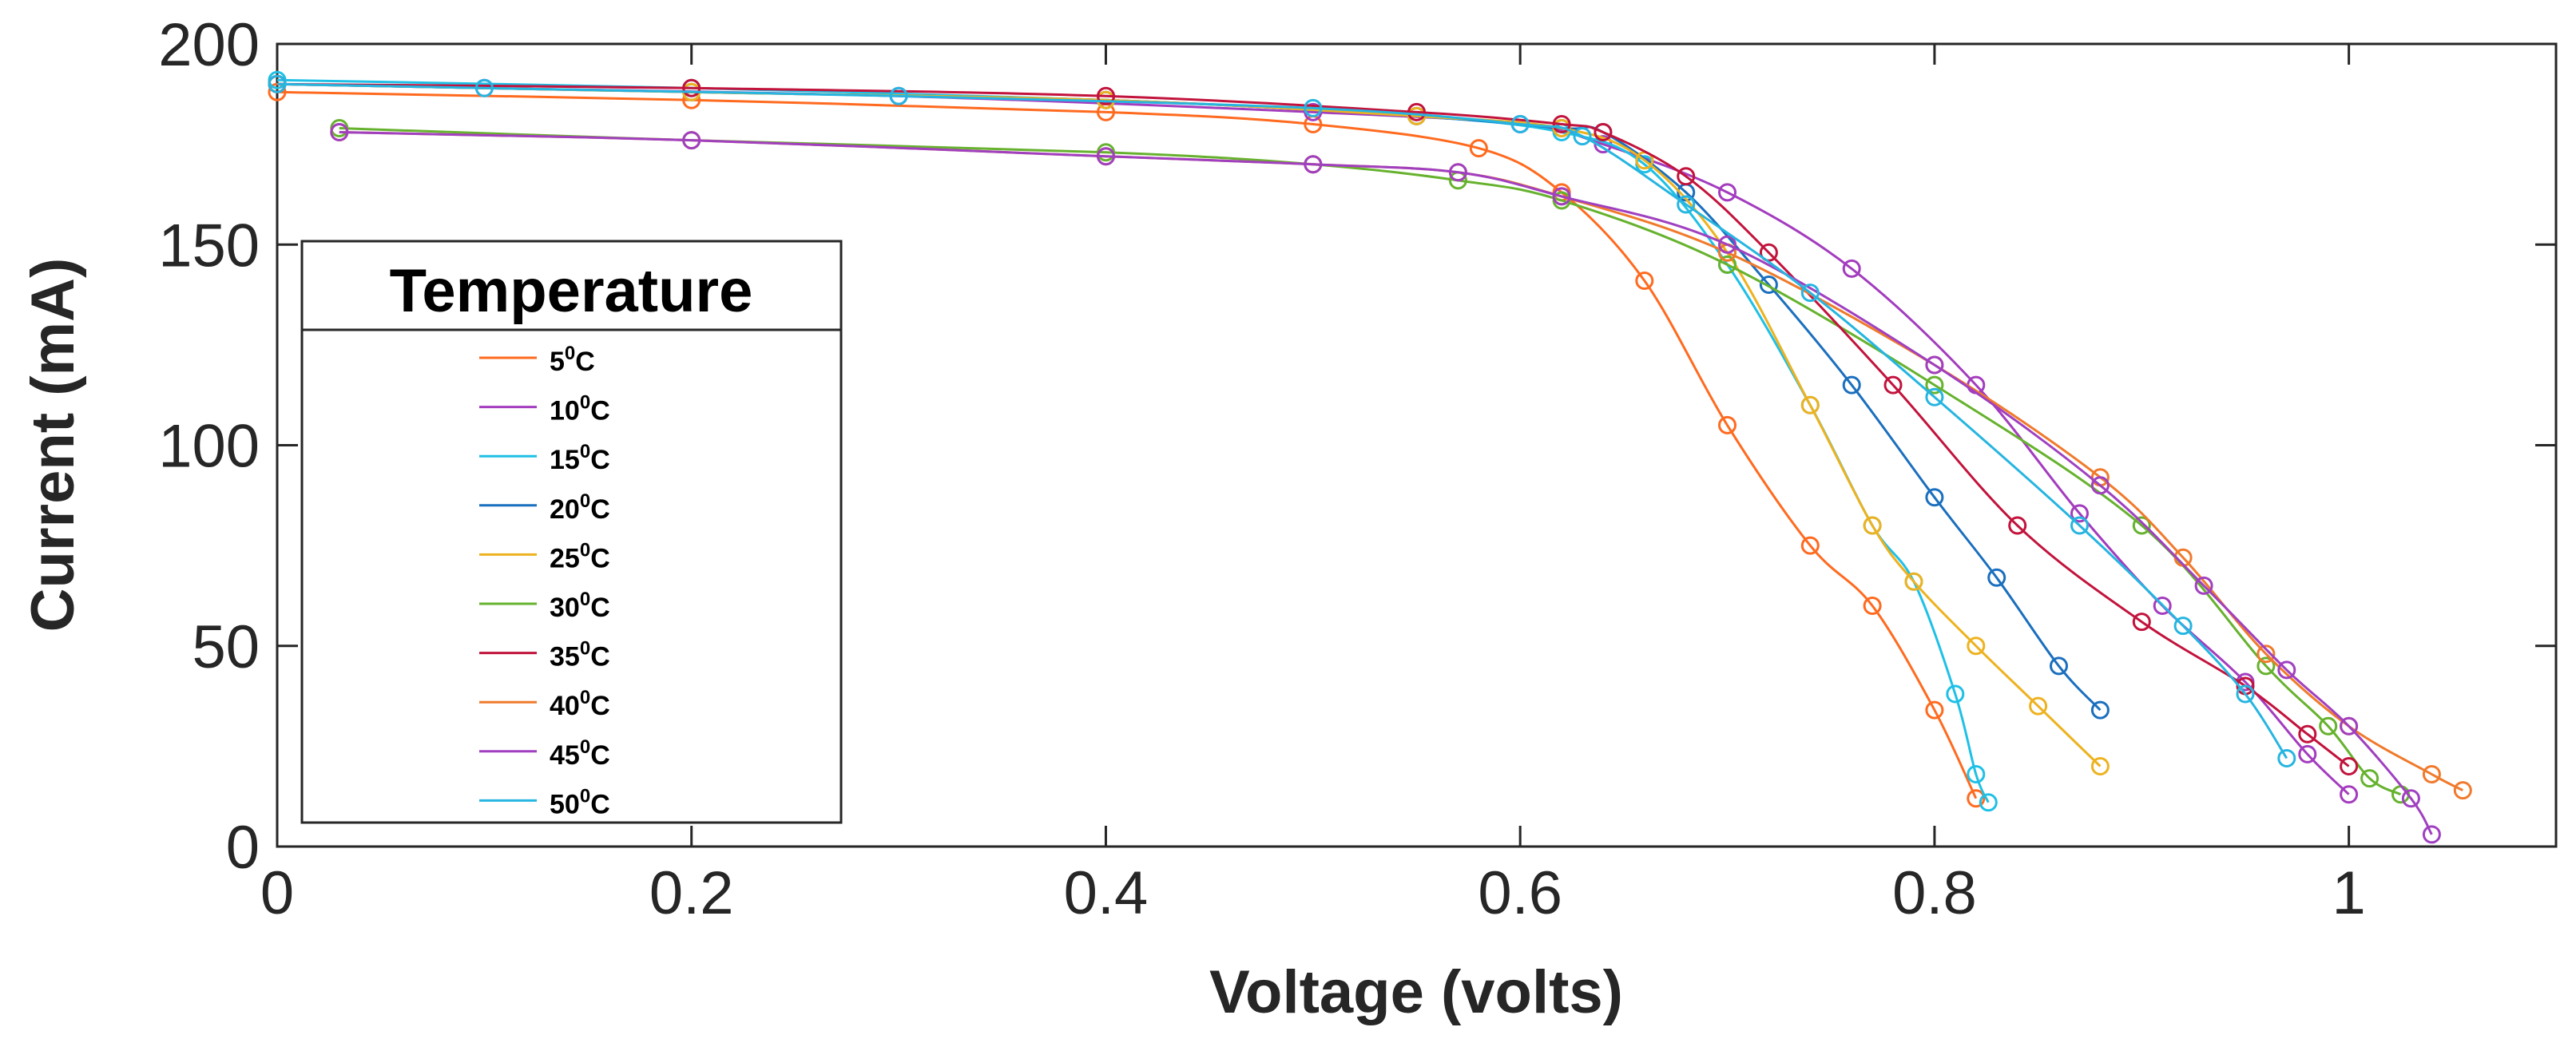 Image resolution: width=2576 pixels, height=1039 pixels. What do you see at coordinates (2348, 893) in the screenshot?
I see `x-tick-label-5: 1` at bounding box center [2348, 893].